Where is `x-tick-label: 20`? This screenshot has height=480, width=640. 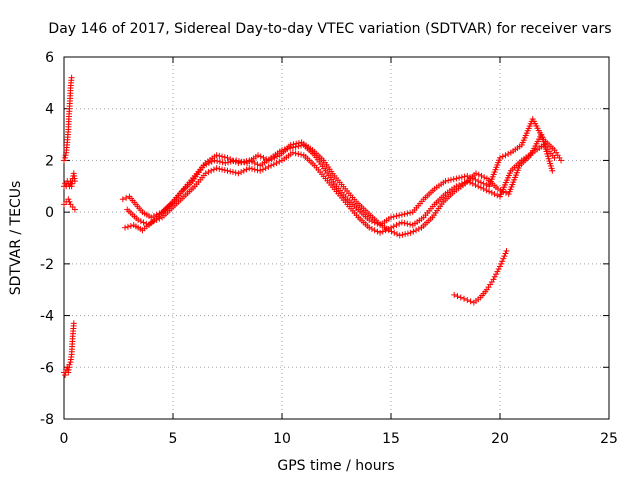
x-tick-label: 20 is located at coordinates (500, 439).